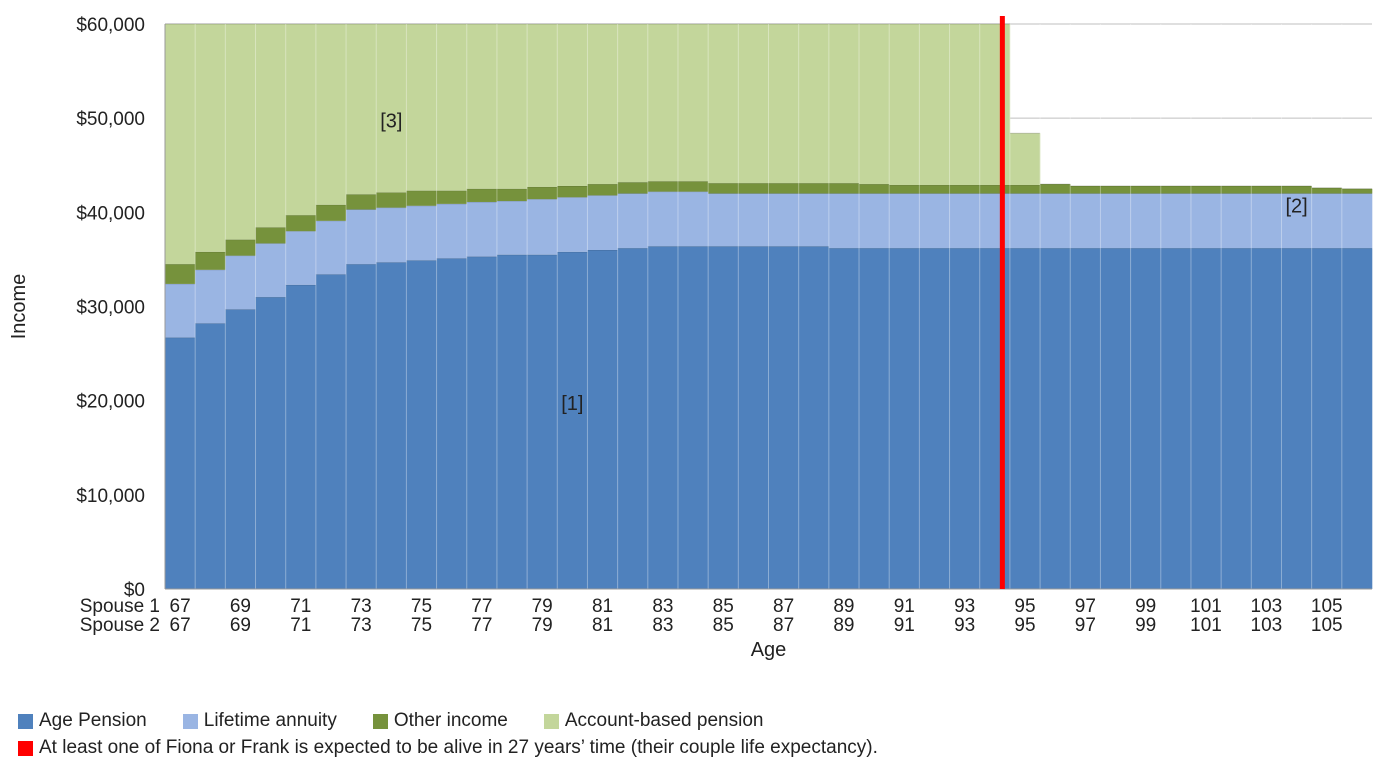 The image size is (1381, 765). What do you see at coordinates (120, 625) in the screenshot?
I see `x-row-label: Spouse 2` at bounding box center [120, 625].